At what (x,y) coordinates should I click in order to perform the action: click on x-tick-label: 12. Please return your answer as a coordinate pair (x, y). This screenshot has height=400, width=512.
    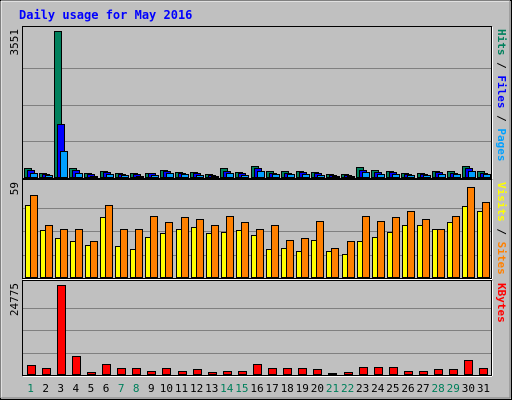
    Looking at the image, I should click on (196, 388).